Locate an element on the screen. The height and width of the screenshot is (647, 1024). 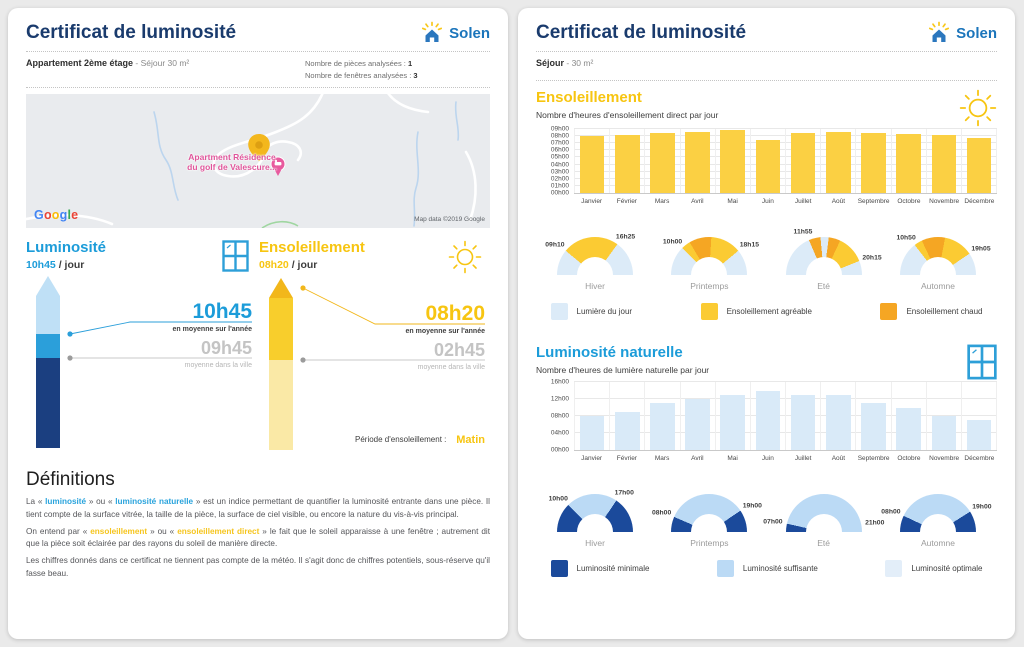
luminosite-value-line: 10h45 / jour is located at coordinates (66, 265).